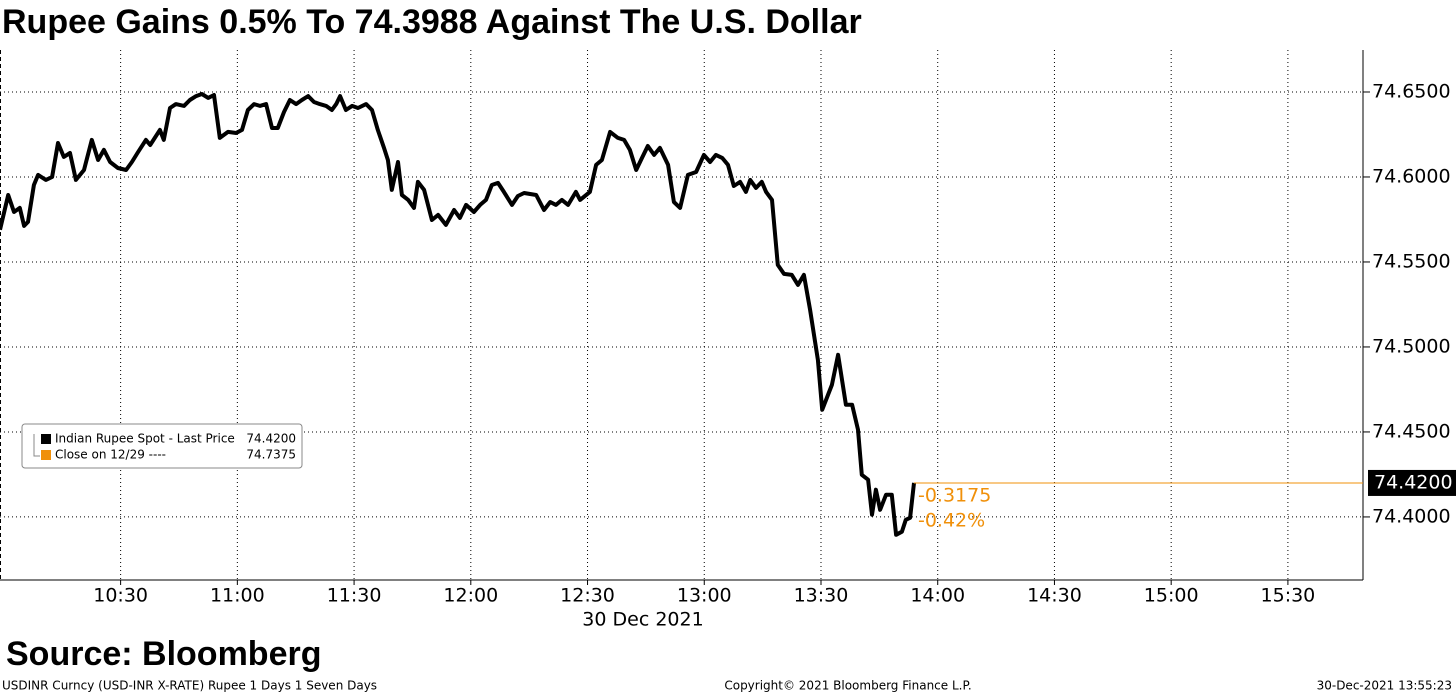 The image size is (1456, 695). I want to click on legend-value: 74.4200, so click(271, 439).